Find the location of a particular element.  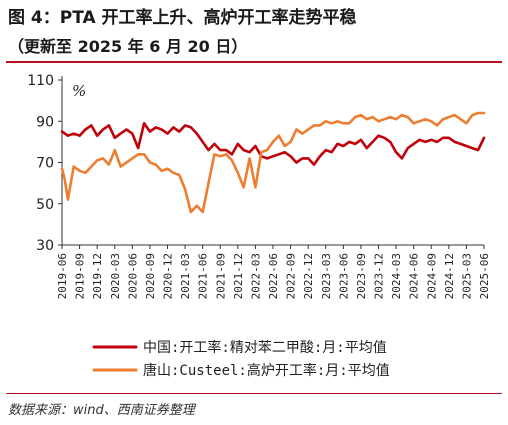

title-rule is located at coordinates (254, 62).